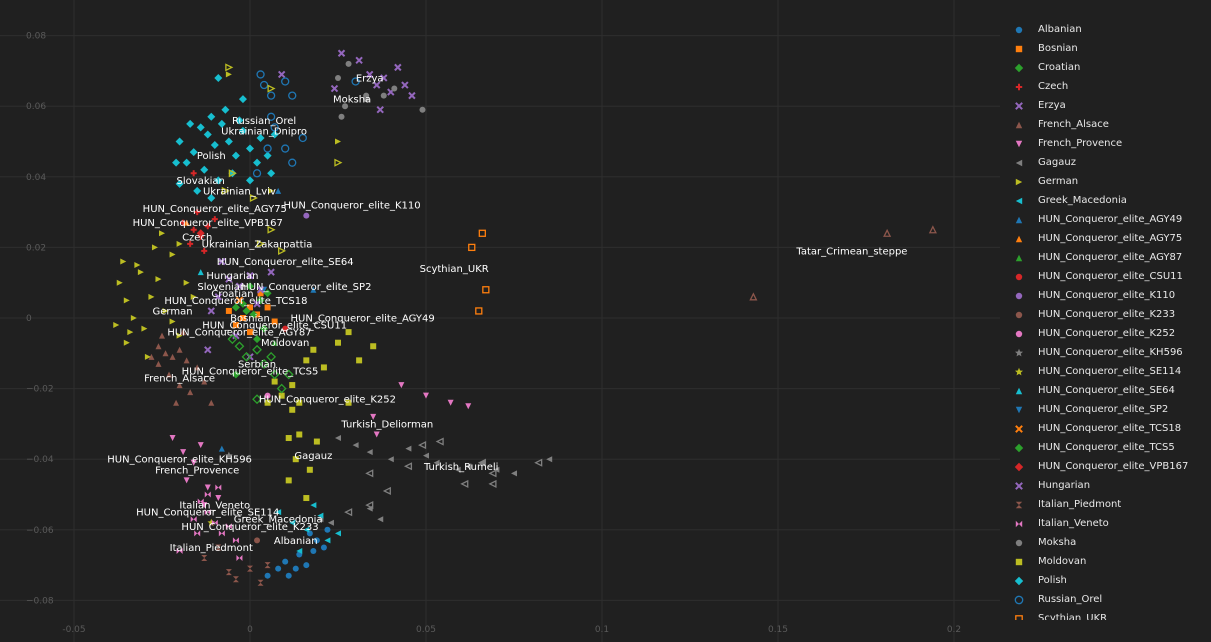 This screenshot has height=642, width=1211. I want to click on point-hun-conqueror-elite-kh596, so click(229, 455).